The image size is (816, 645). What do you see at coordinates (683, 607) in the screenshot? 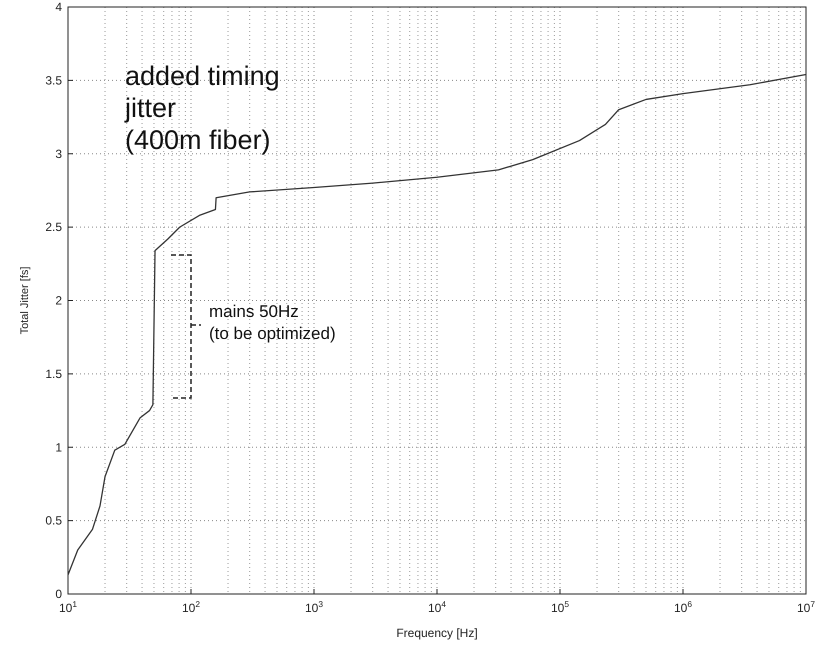
I see `x-tick-label: 10$^{6}$` at bounding box center [683, 607].